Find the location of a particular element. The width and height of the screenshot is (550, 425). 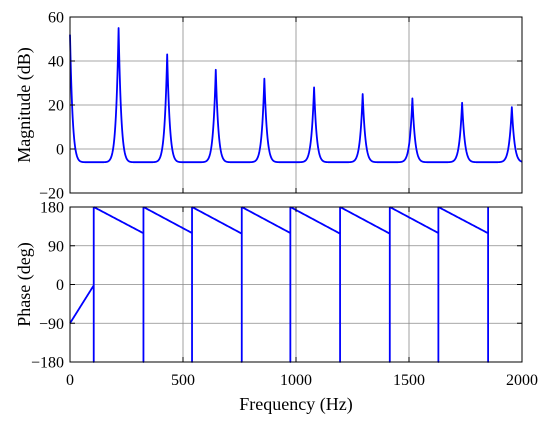

y-tick-label: −180 is located at coordinates (47, 363).